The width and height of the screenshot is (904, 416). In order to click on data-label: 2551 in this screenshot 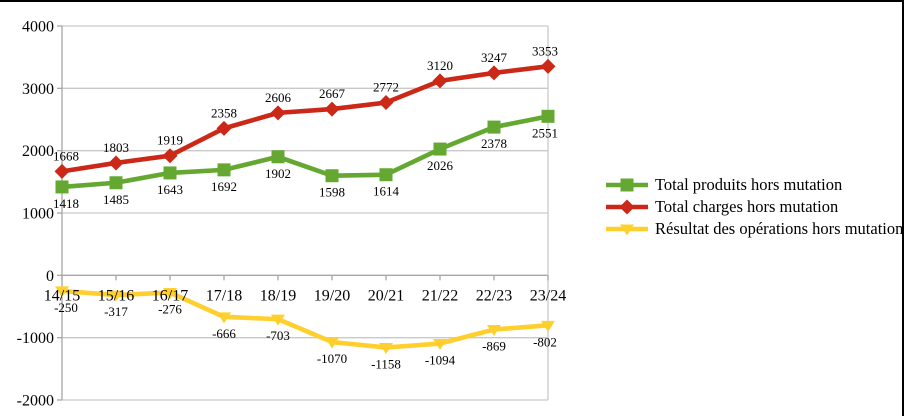, I will do `click(545, 132)`.